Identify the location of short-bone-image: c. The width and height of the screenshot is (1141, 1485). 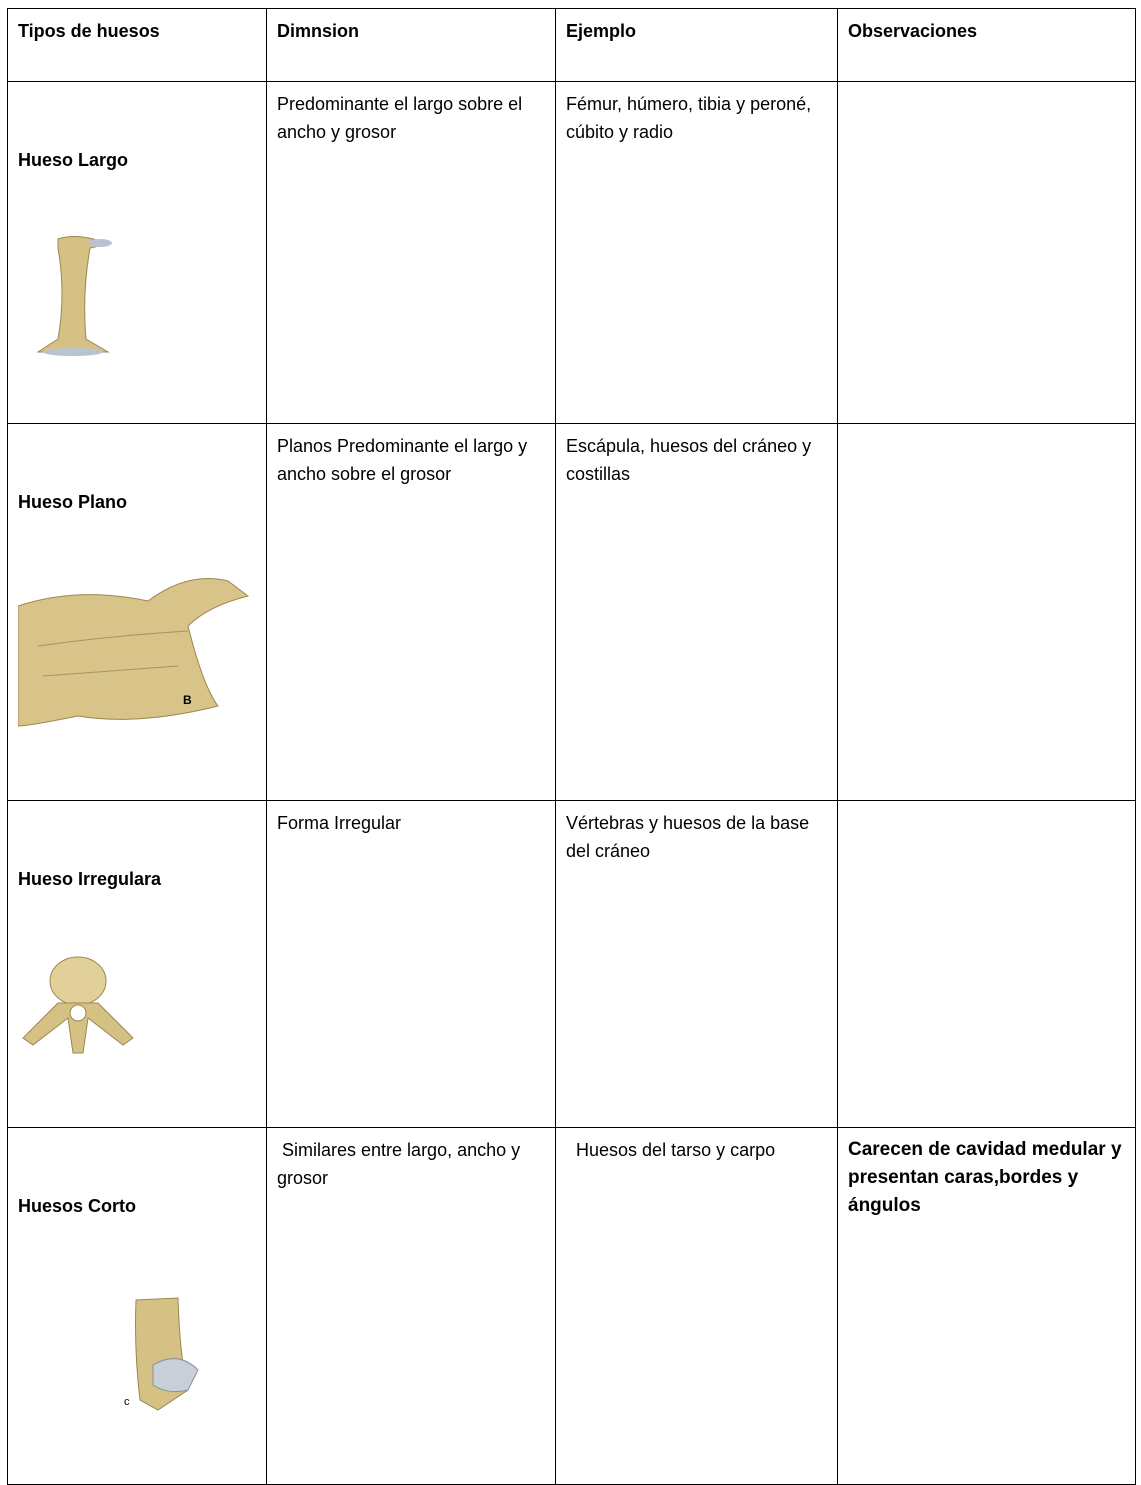
(161, 1354).